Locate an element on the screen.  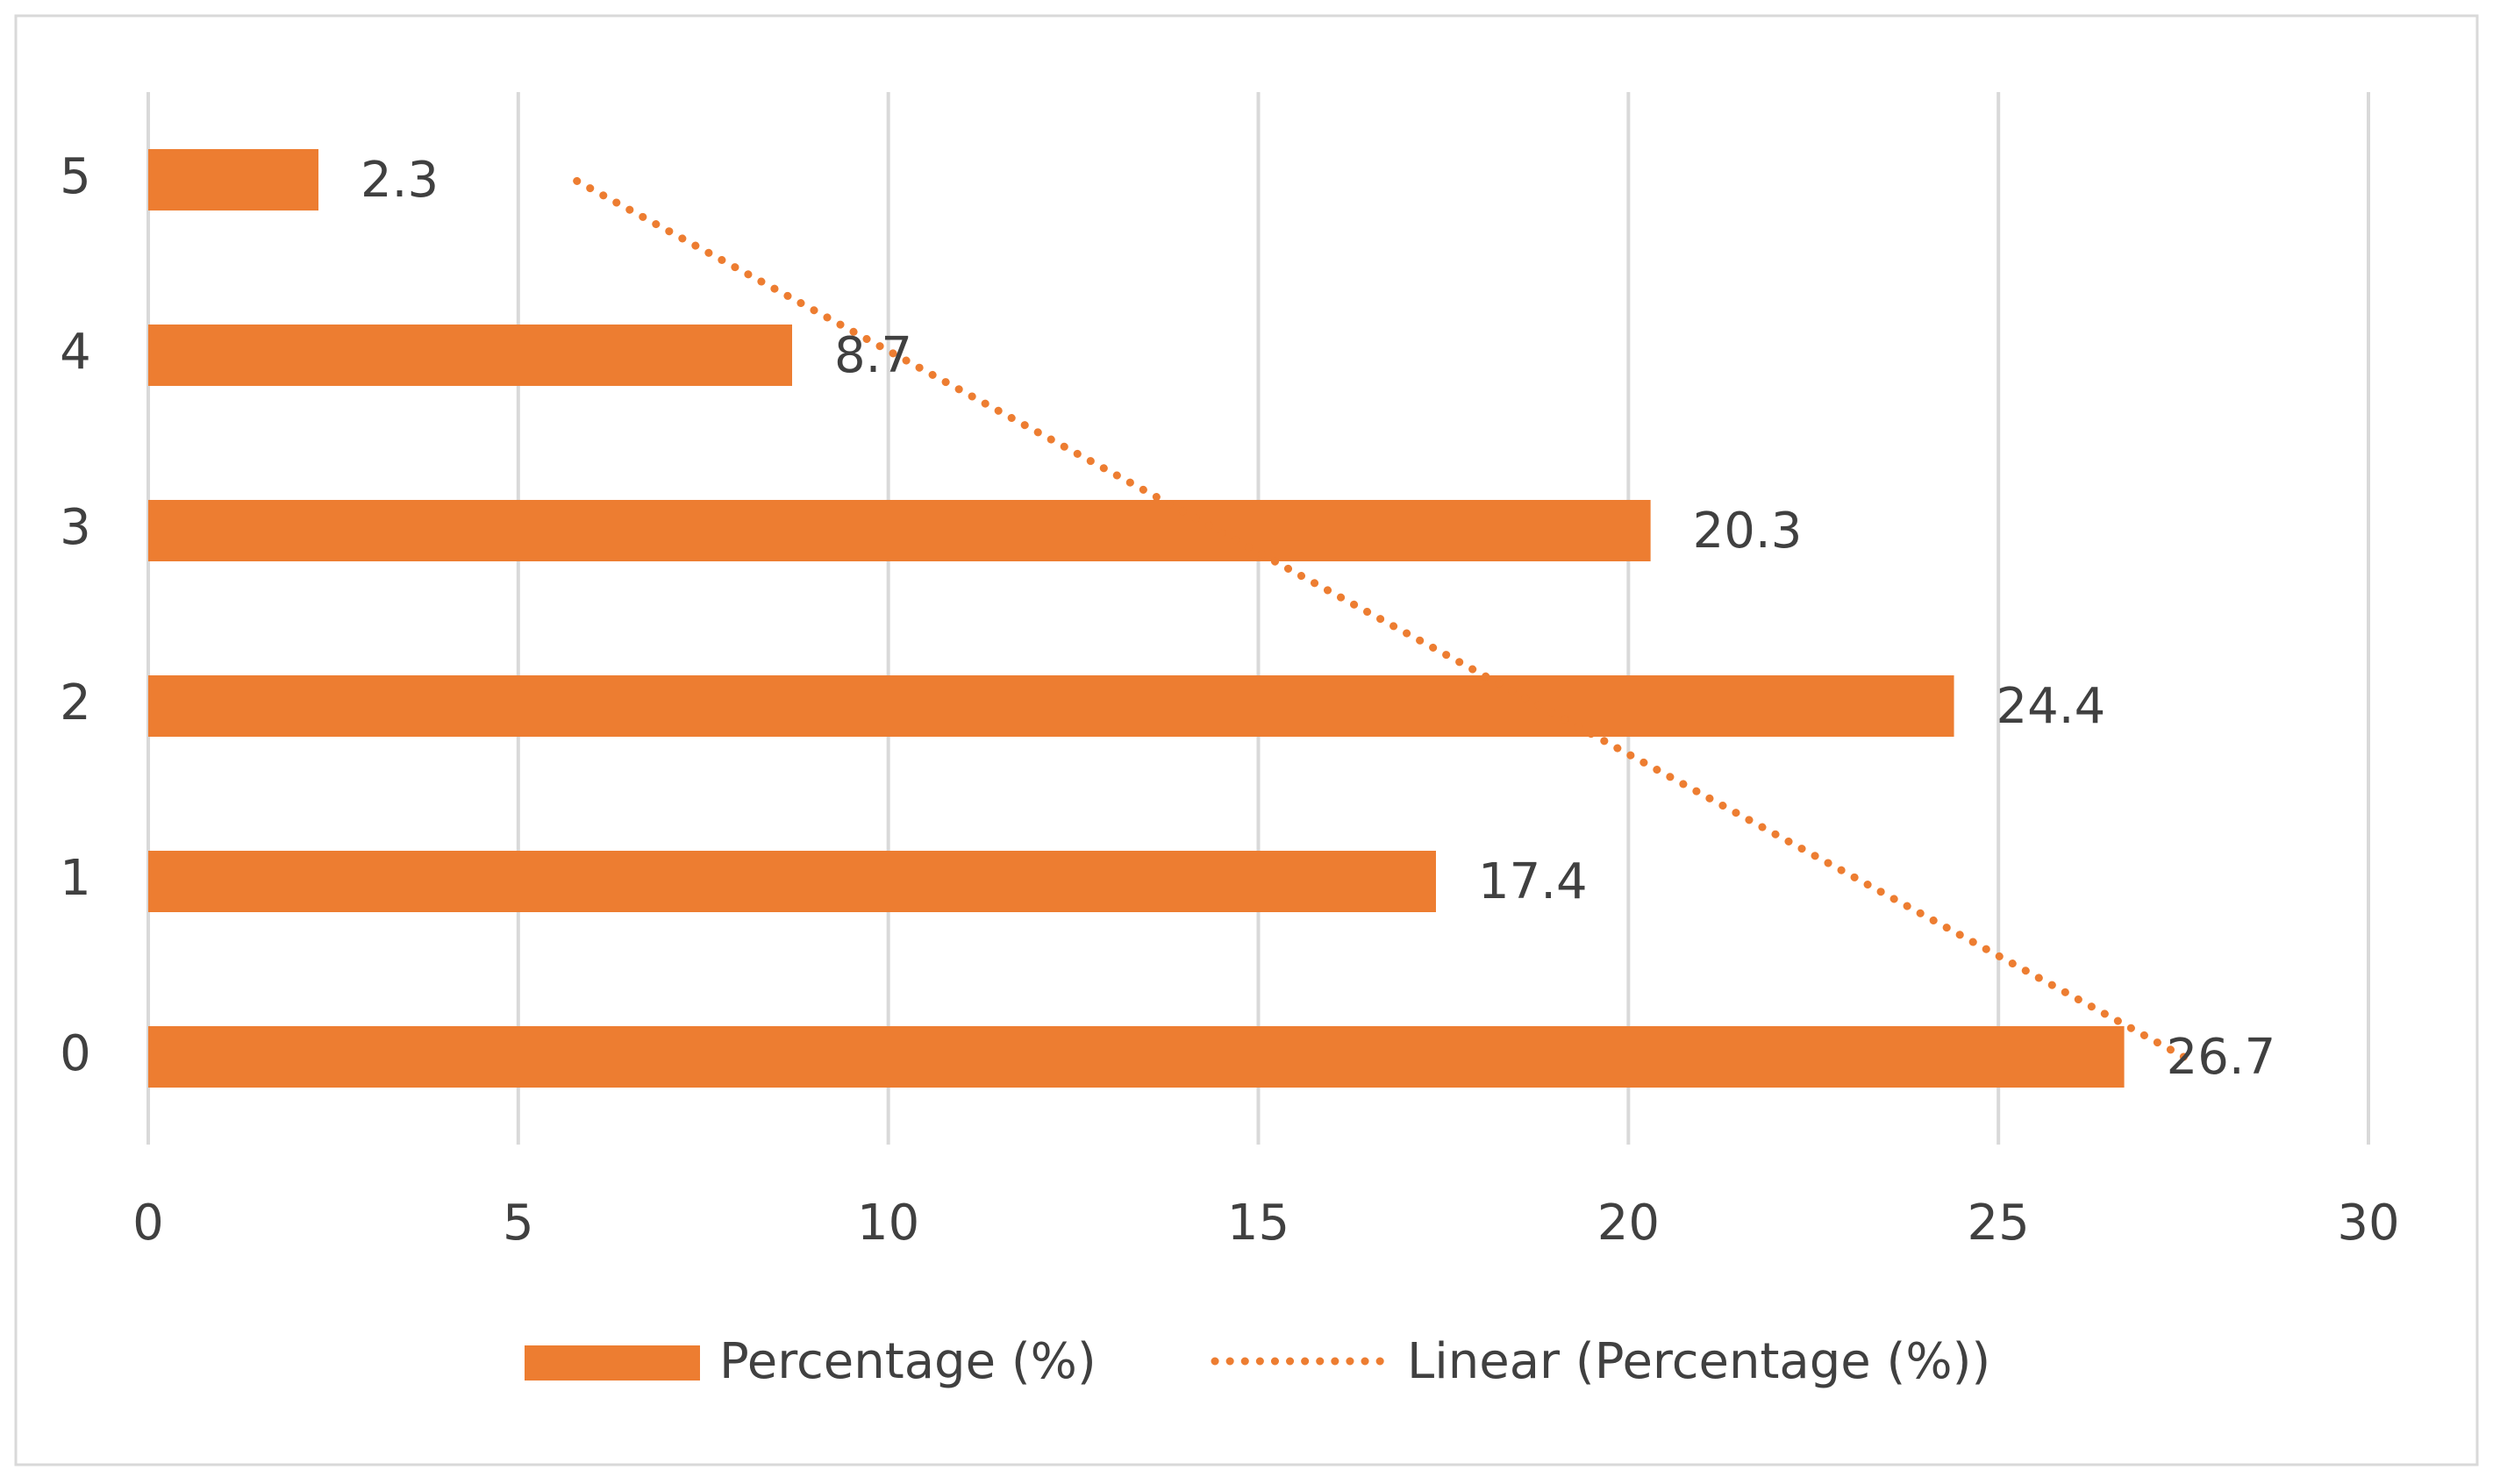
x-tick-label: 30 is located at coordinates (2368, 1223).